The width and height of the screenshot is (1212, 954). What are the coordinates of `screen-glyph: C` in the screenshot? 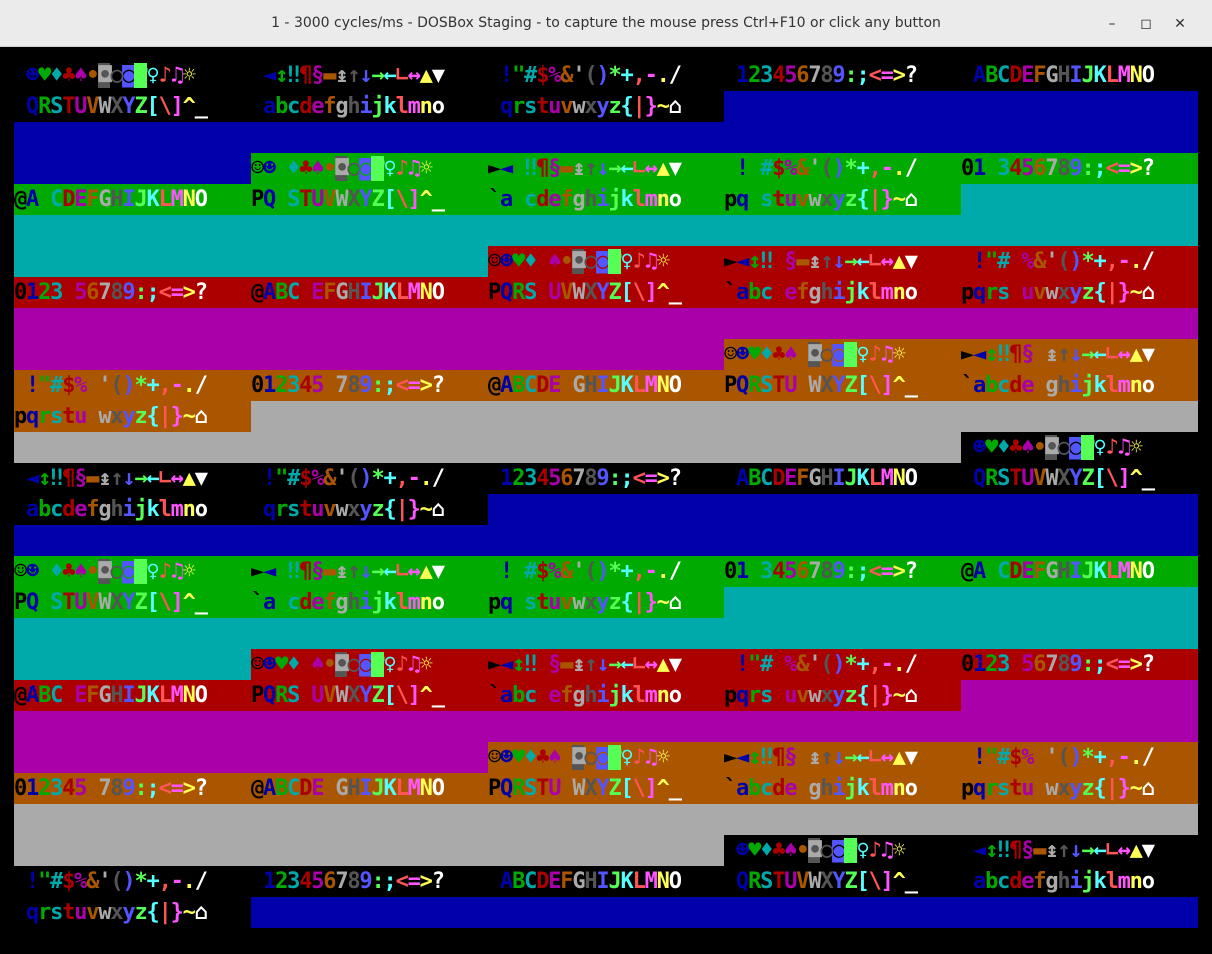 It's located at (1003, 75).